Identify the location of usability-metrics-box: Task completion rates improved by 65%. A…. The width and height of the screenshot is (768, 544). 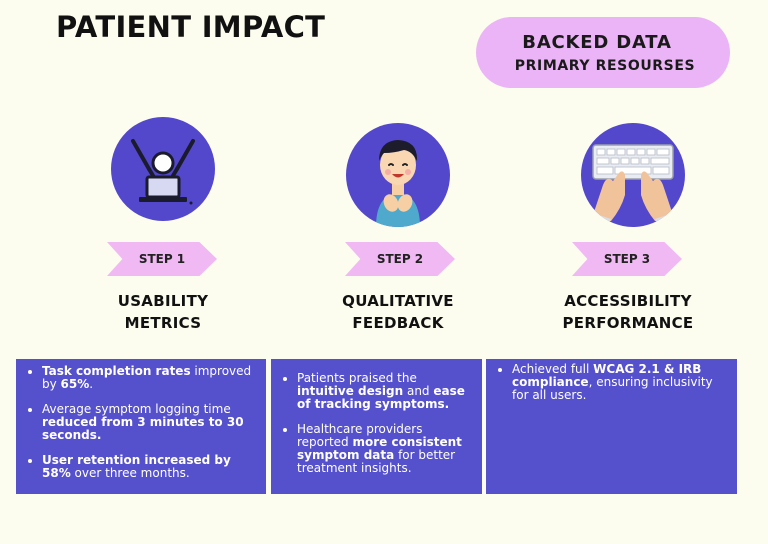
(141, 426).